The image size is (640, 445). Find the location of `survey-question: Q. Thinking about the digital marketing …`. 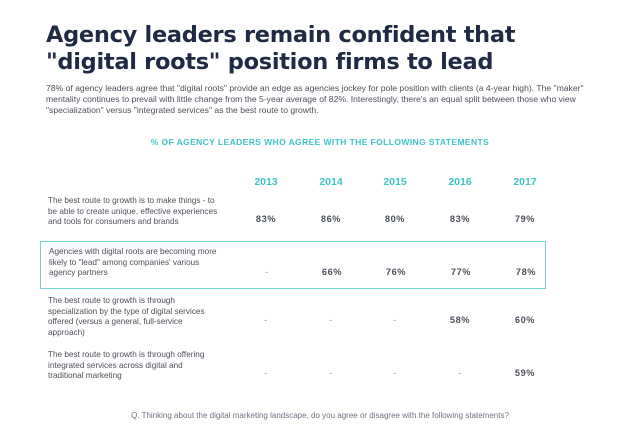

survey-question: Q. Thinking about the digital marketing … is located at coordinates (320, 415).